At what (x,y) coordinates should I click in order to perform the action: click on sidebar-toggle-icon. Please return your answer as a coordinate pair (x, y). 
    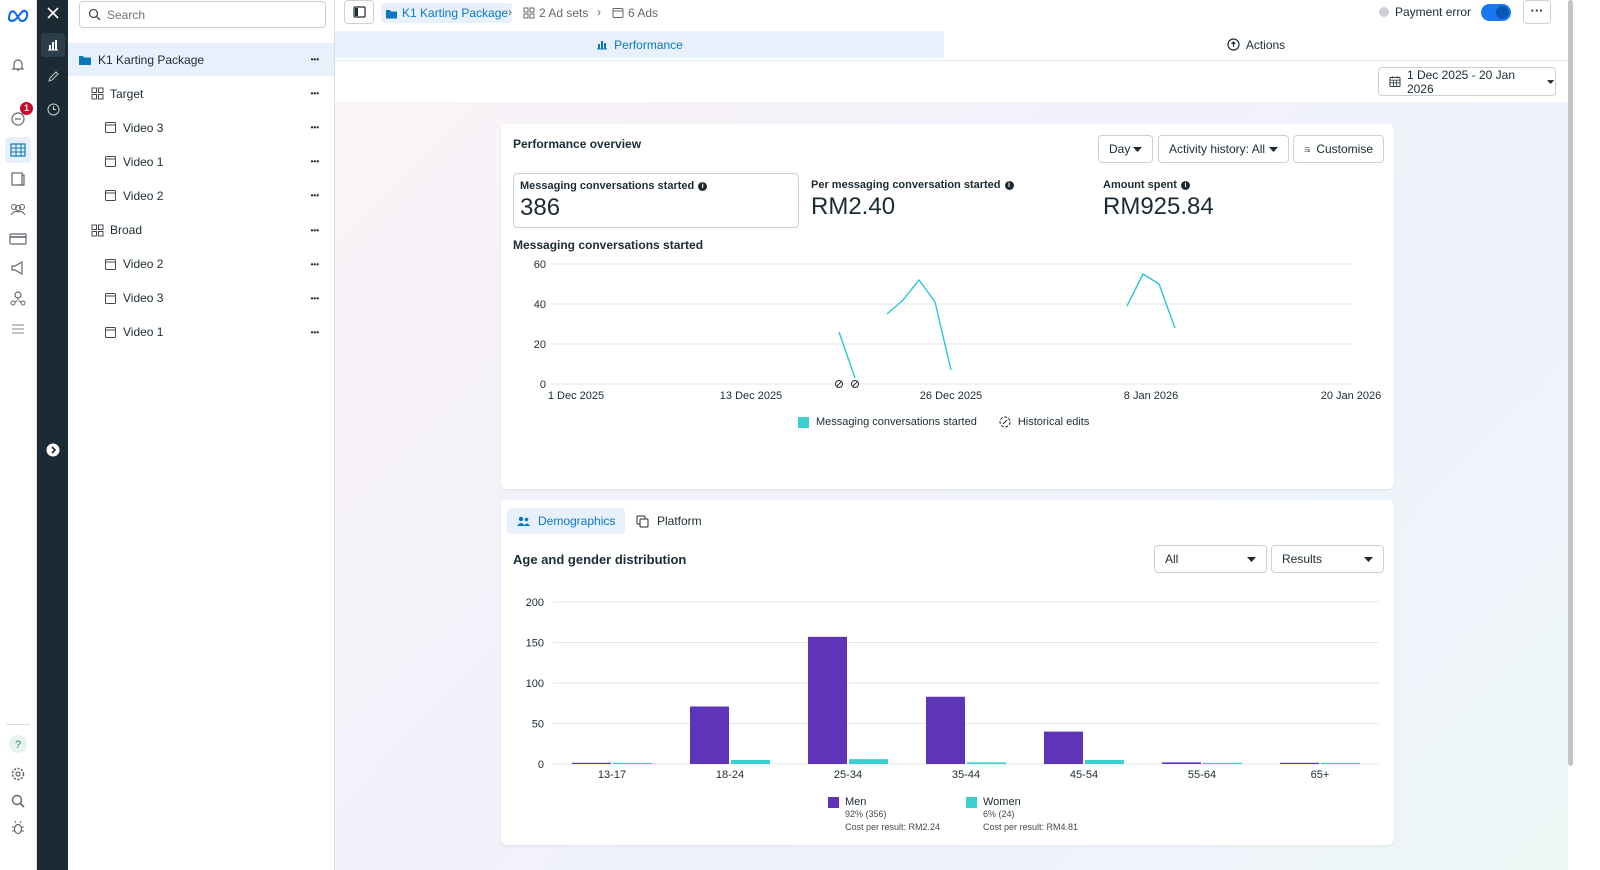
    Looking at the image, I should click on (359, 12).